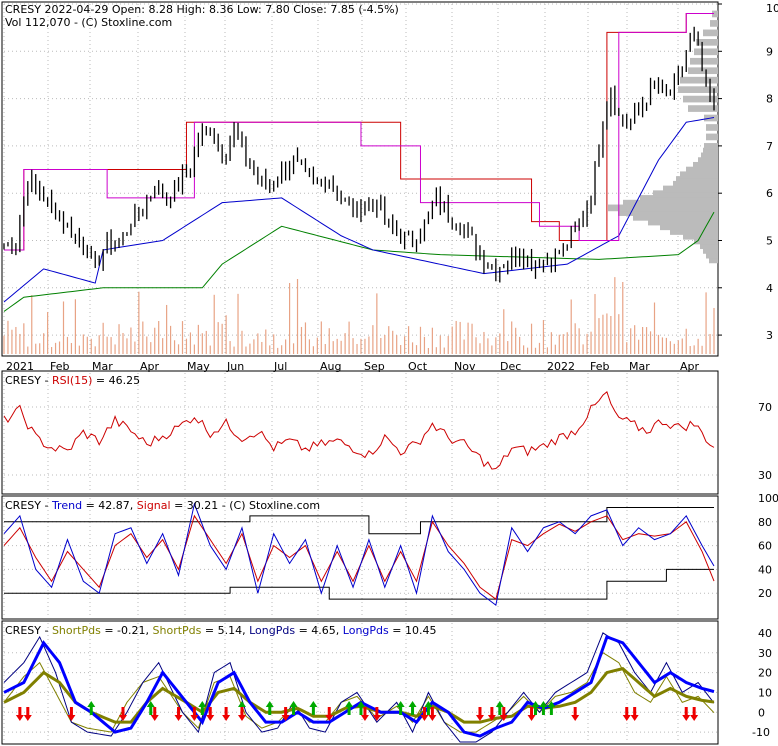 Image resolution: width=778 pixels, height=746 pixels. Describe the element at coordinates (20, 366) in the screenshot. I see `date-axis-label-0: 2021` at that location.